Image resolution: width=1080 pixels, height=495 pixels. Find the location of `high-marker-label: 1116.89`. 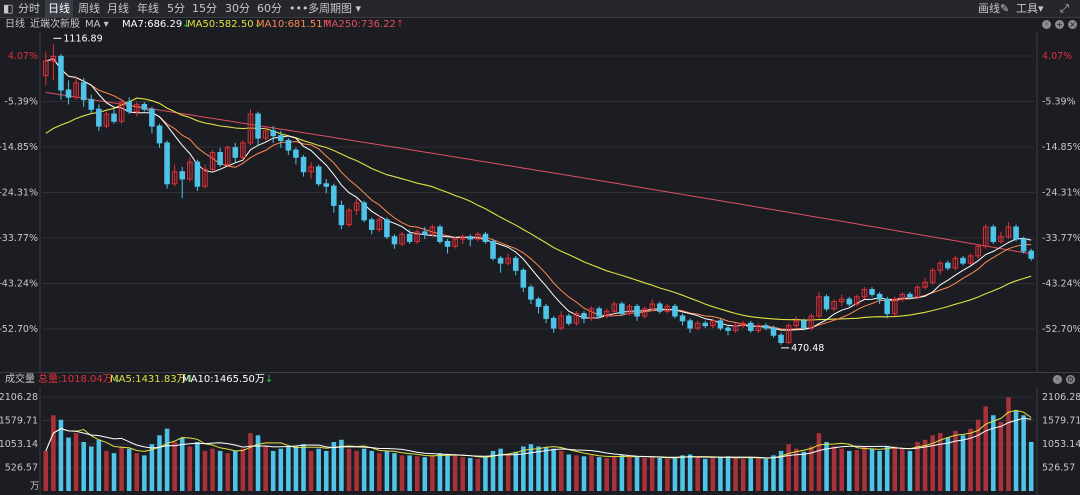

high-marker-label: 1116.89 is located at coordinates (82, 38).